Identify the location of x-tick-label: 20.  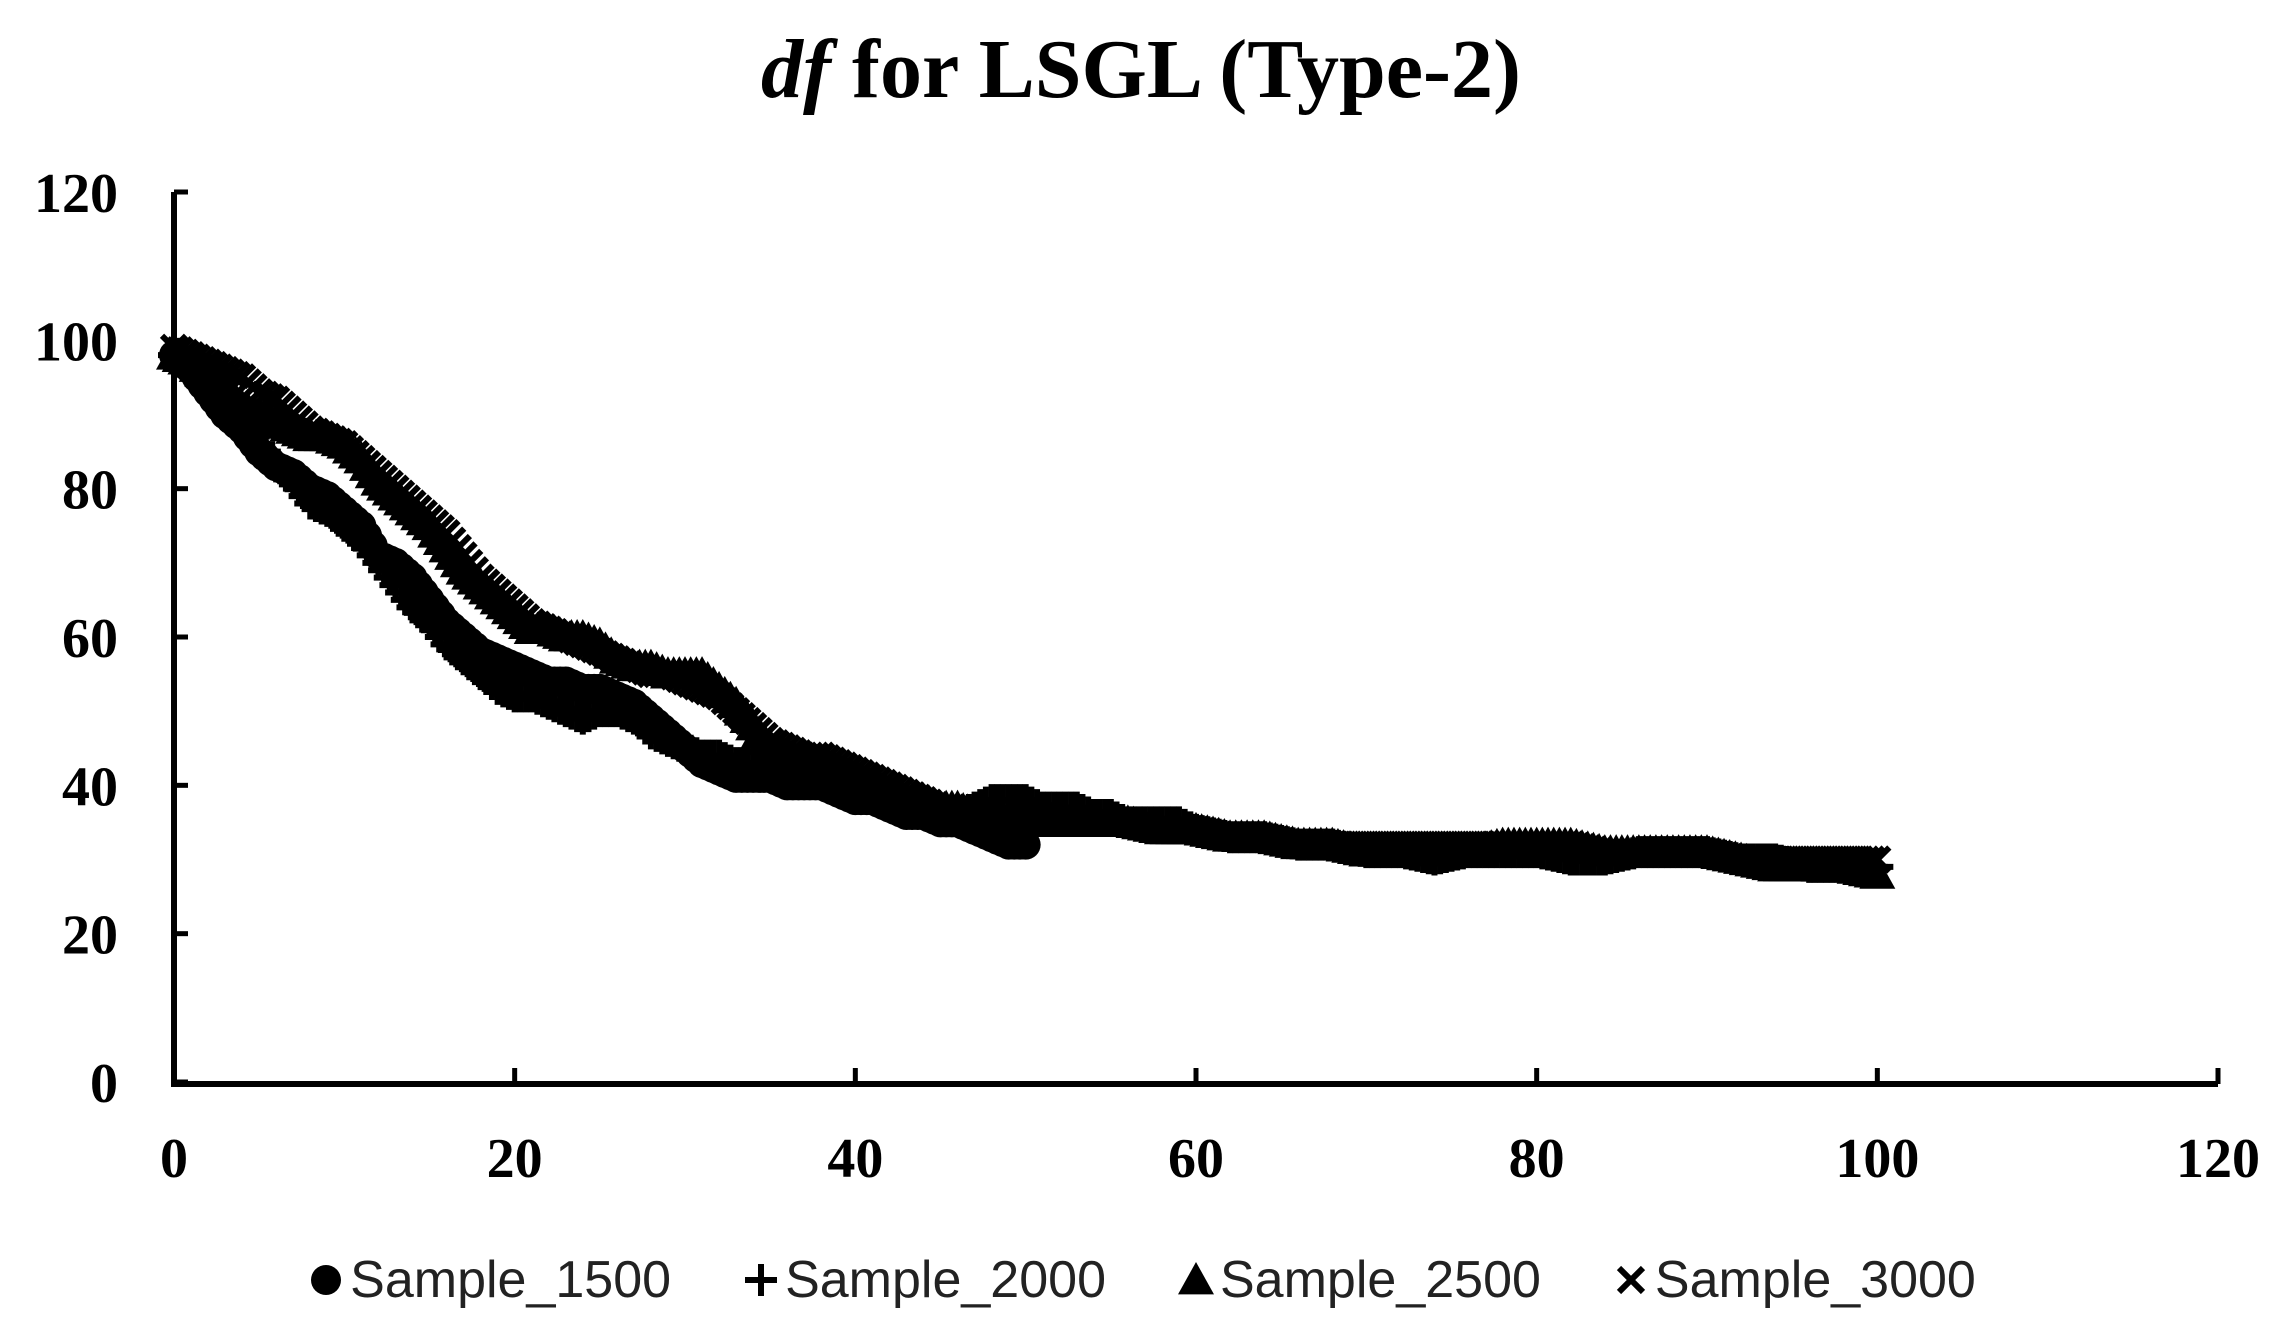
(515, 1159).